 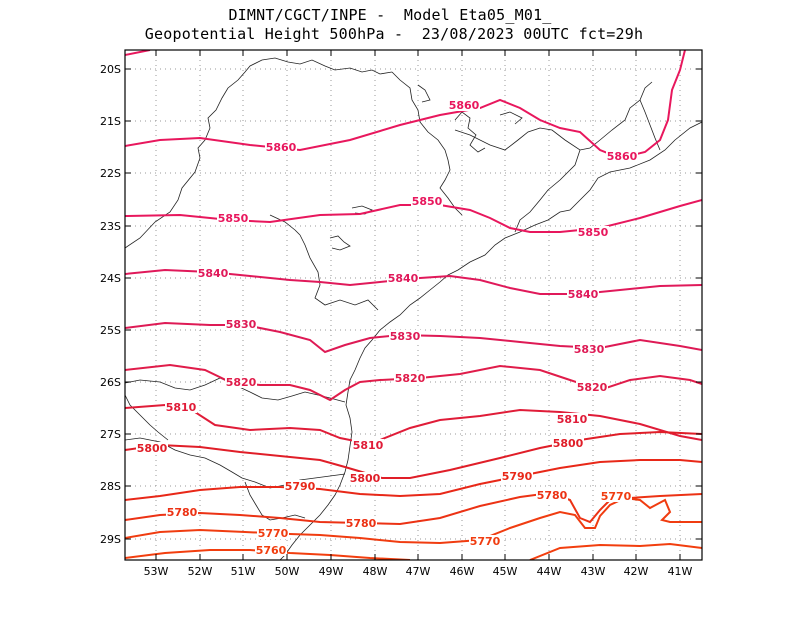 I want to click on state-border-north, so click(x=259, y=153).